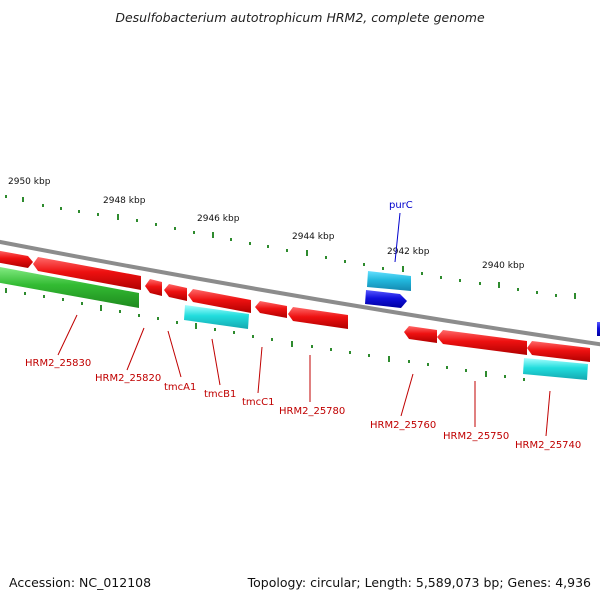 The height and width of the screenshot is (600, 600). I want to click on kbp-label-2950: 2950 kbp, so click(29, 182).